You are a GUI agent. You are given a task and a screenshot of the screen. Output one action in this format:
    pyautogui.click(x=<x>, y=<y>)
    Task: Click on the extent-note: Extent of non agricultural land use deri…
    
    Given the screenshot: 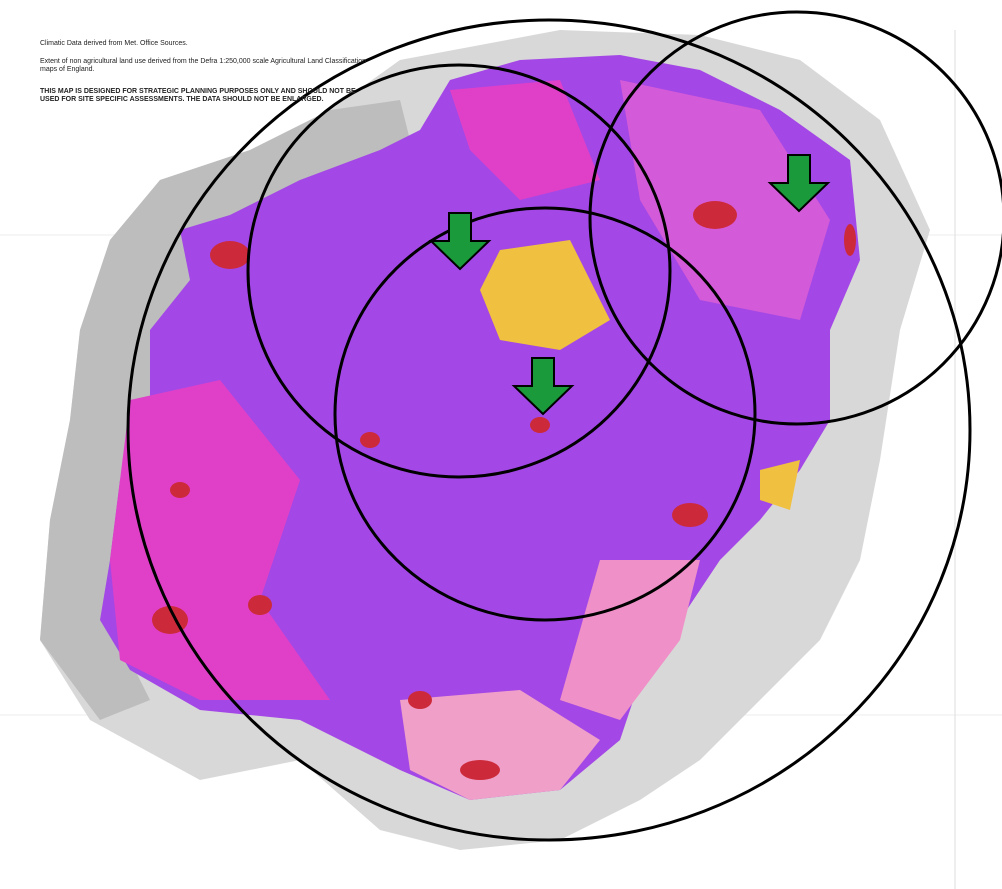 What is the action you would take?
    pyautogui.click(x=203, y=65)
    